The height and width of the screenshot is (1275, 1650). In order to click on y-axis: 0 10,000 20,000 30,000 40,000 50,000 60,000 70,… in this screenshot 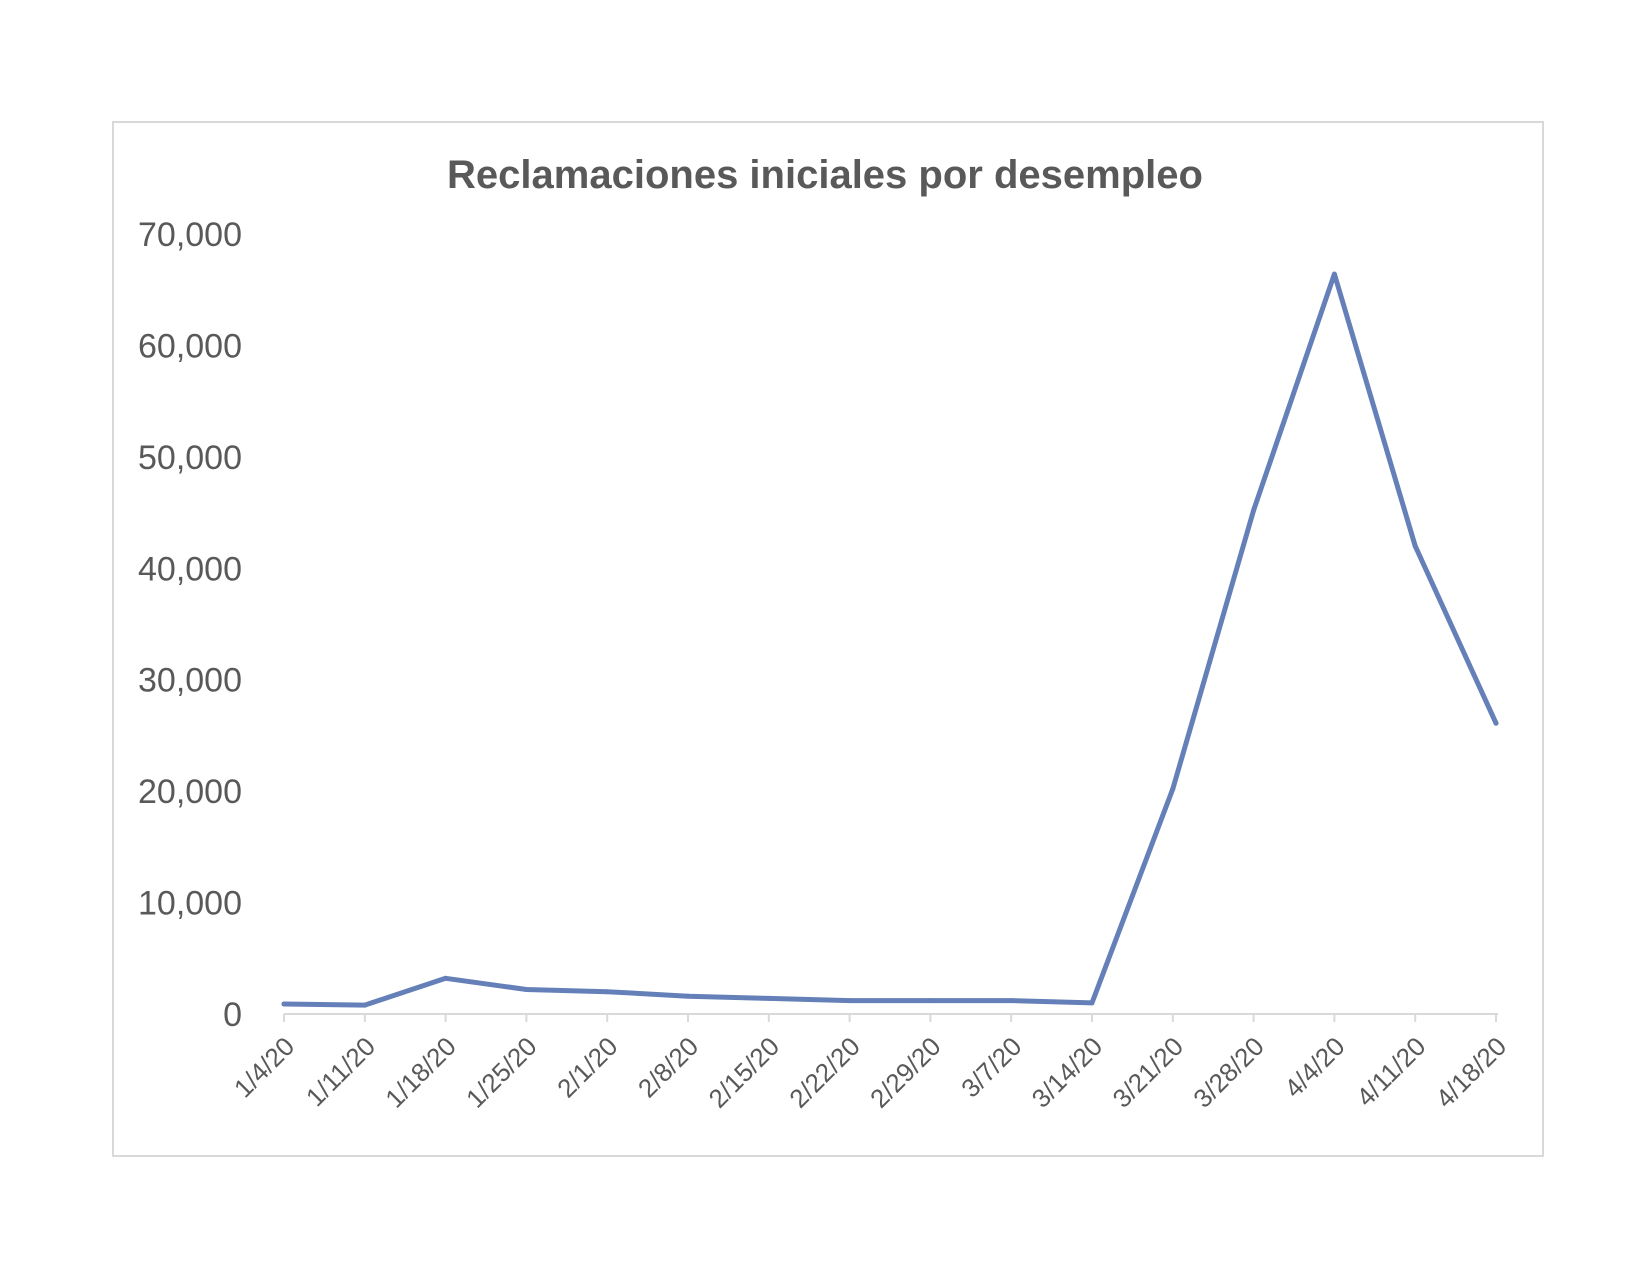, I will do `click(190, 625)`.